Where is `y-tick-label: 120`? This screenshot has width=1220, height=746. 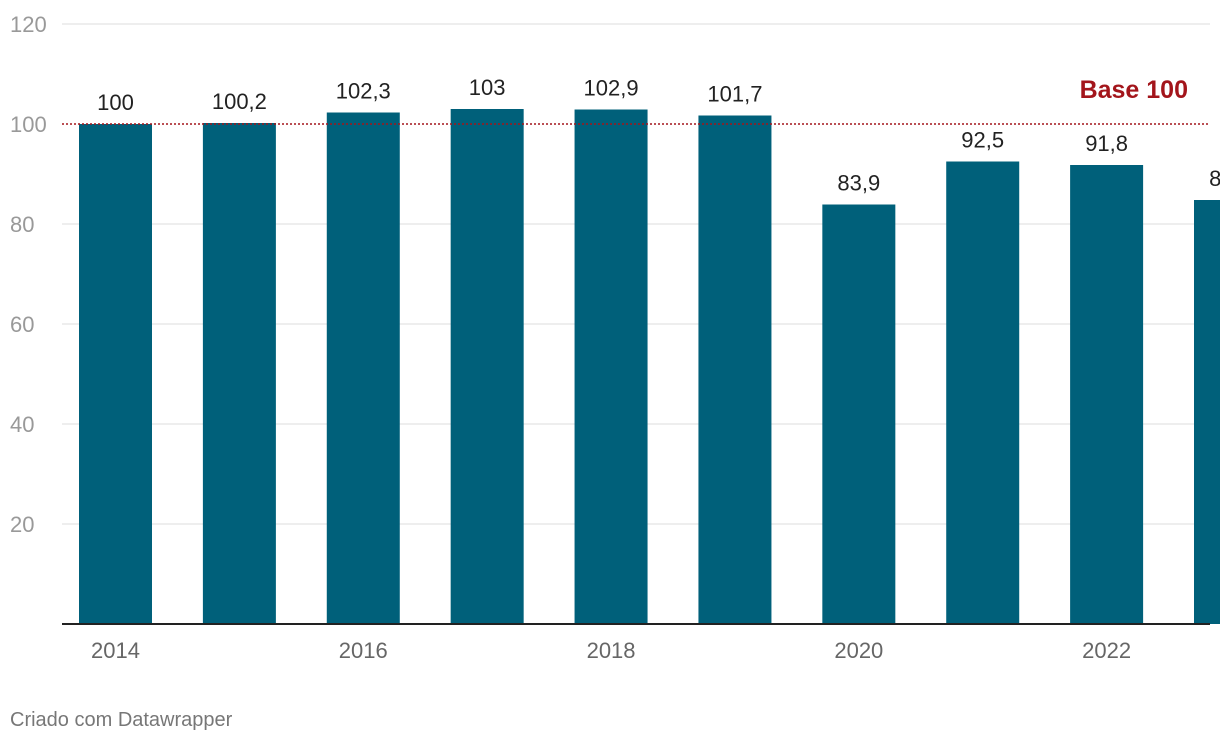
y-tick-label: 120 is located at coordinates (28, 24).